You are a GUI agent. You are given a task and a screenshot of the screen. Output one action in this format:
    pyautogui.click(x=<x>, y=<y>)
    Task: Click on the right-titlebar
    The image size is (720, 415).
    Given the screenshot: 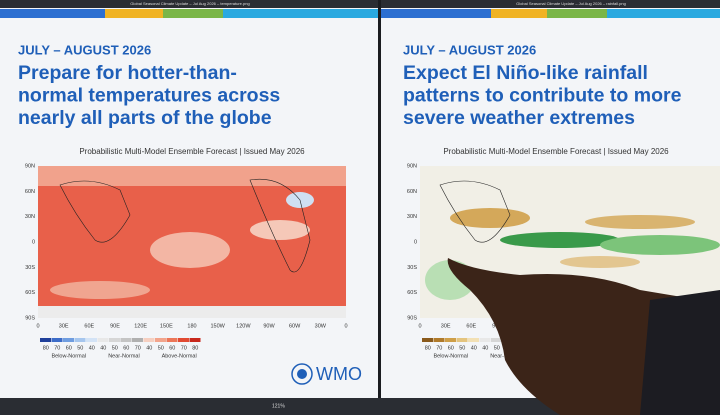 What is the action you would take?
    pyautogui.click(x=550, y=4)
    